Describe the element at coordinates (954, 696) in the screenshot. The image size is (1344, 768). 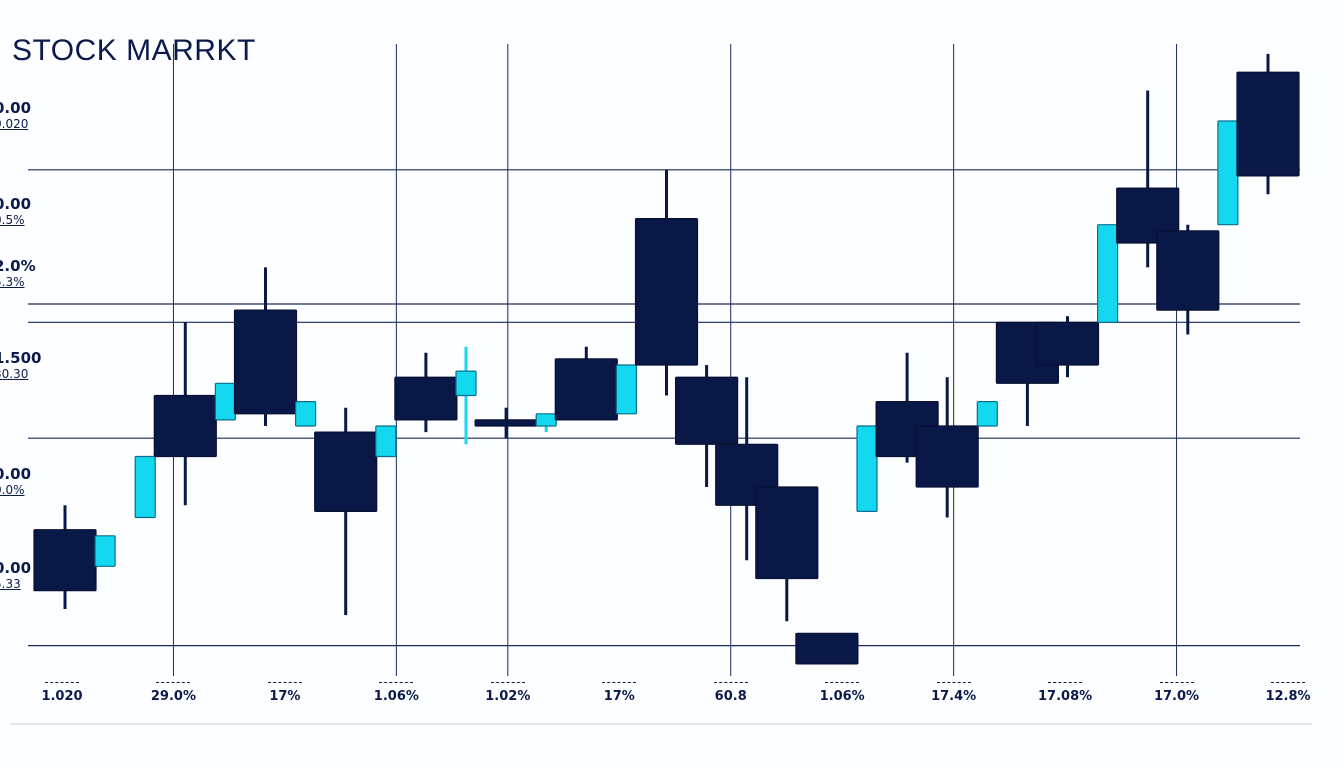
I see `x-tick-text: 17.4%` at that location.